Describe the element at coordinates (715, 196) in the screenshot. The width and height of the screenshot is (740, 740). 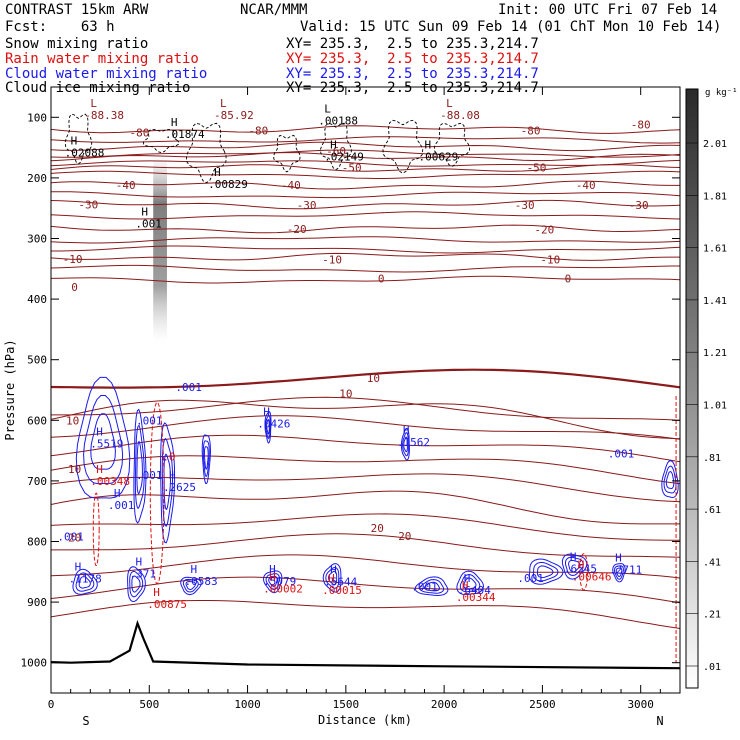
I see `colorbar-tick-label: 1.81` at that location.